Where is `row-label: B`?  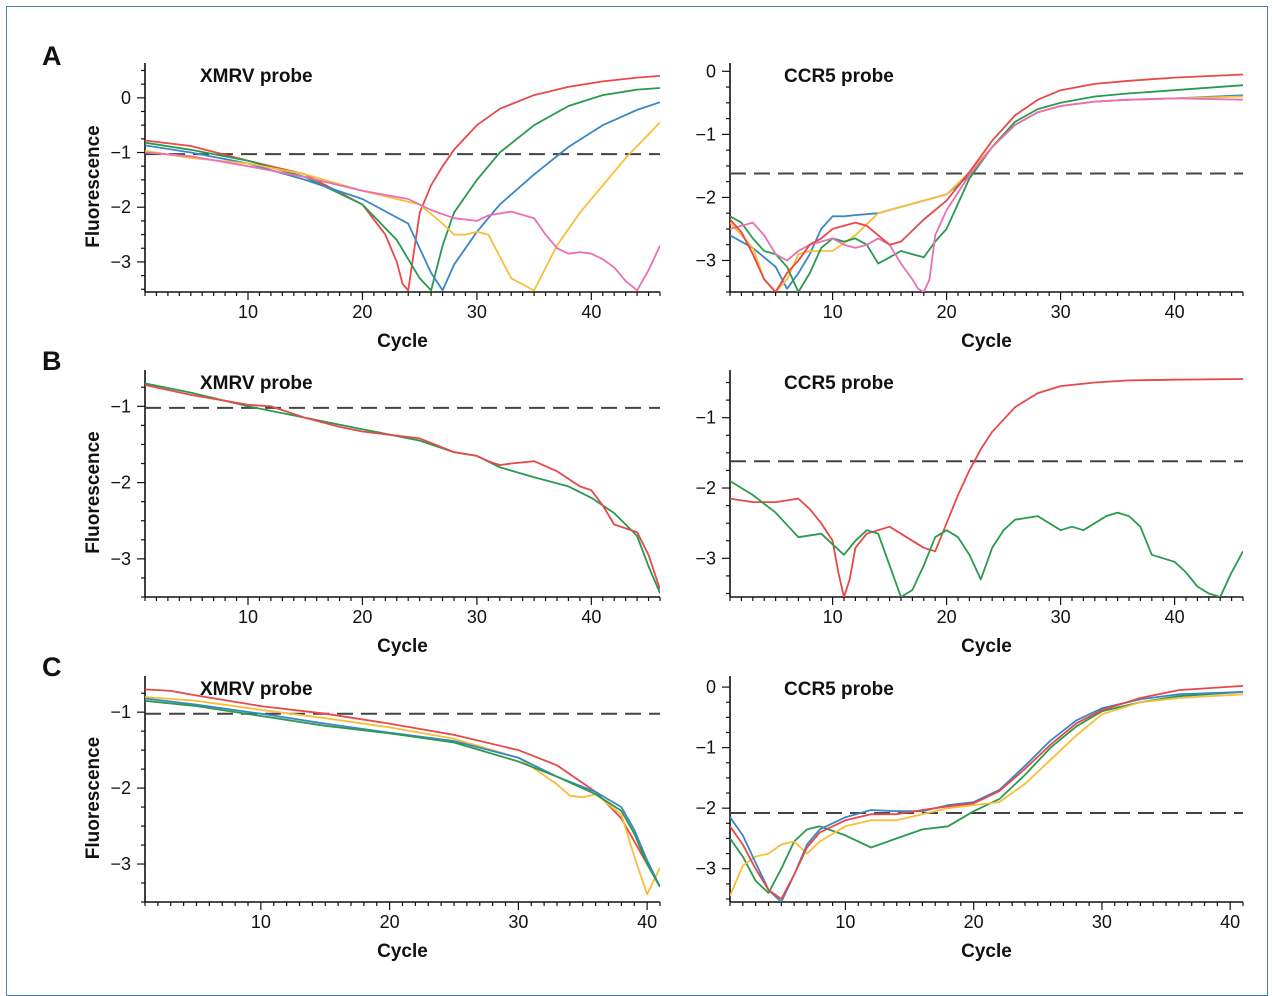
row-label: B is located at coordinates (52, 361).